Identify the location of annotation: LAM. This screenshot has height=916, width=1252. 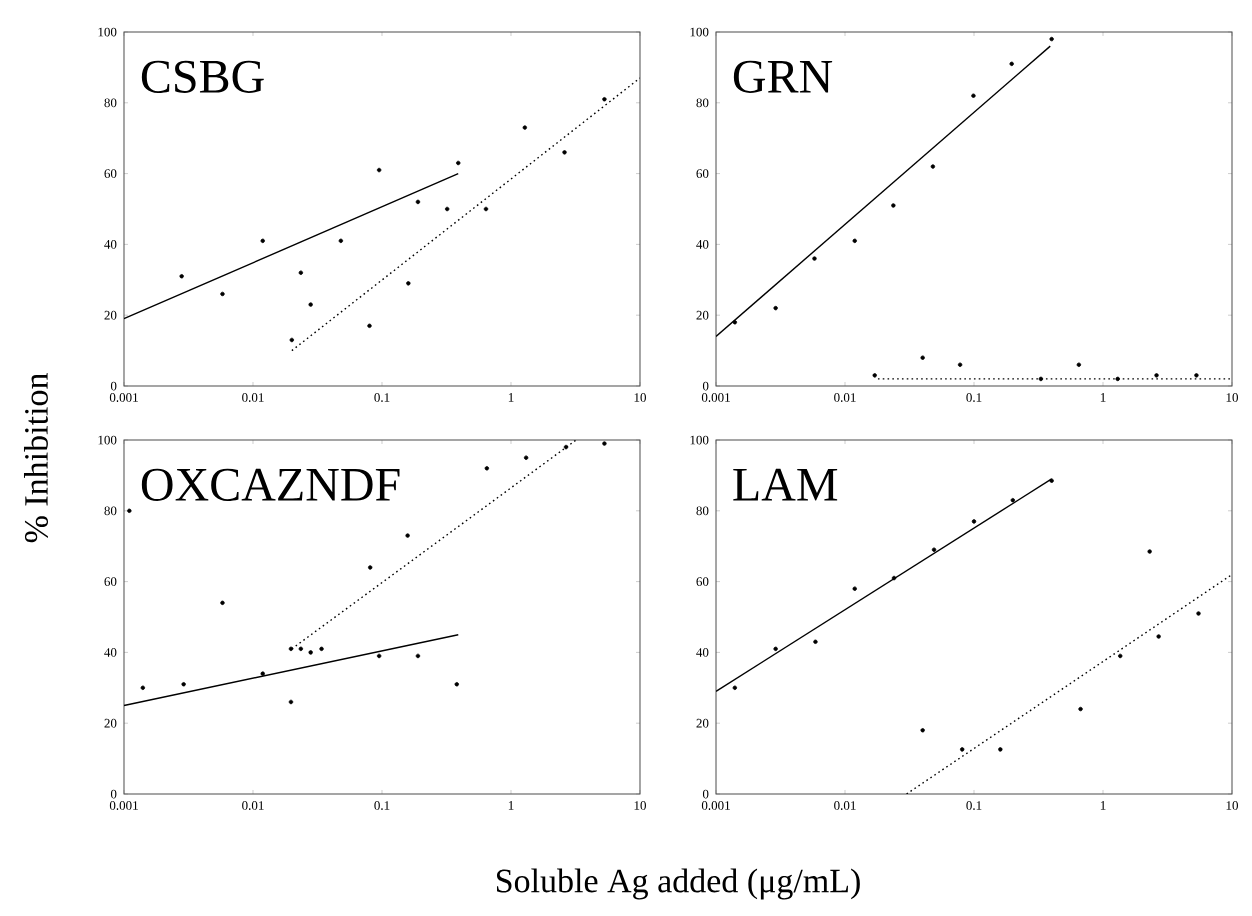
(785, 484).